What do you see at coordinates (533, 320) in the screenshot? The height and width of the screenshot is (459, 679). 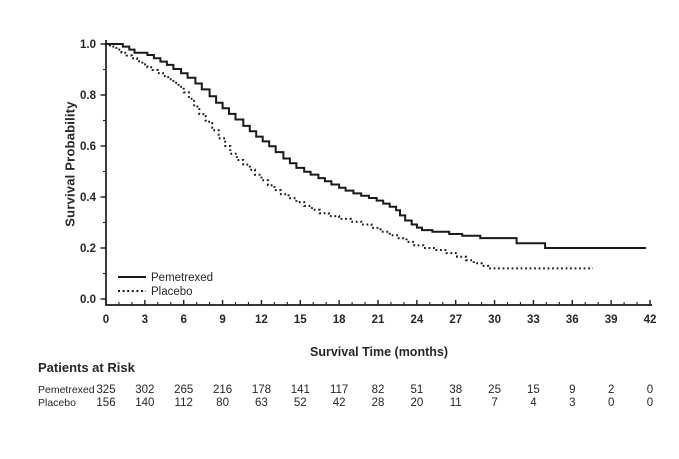 I see `x-tick-label: 33` at bounding box center [533, 320].